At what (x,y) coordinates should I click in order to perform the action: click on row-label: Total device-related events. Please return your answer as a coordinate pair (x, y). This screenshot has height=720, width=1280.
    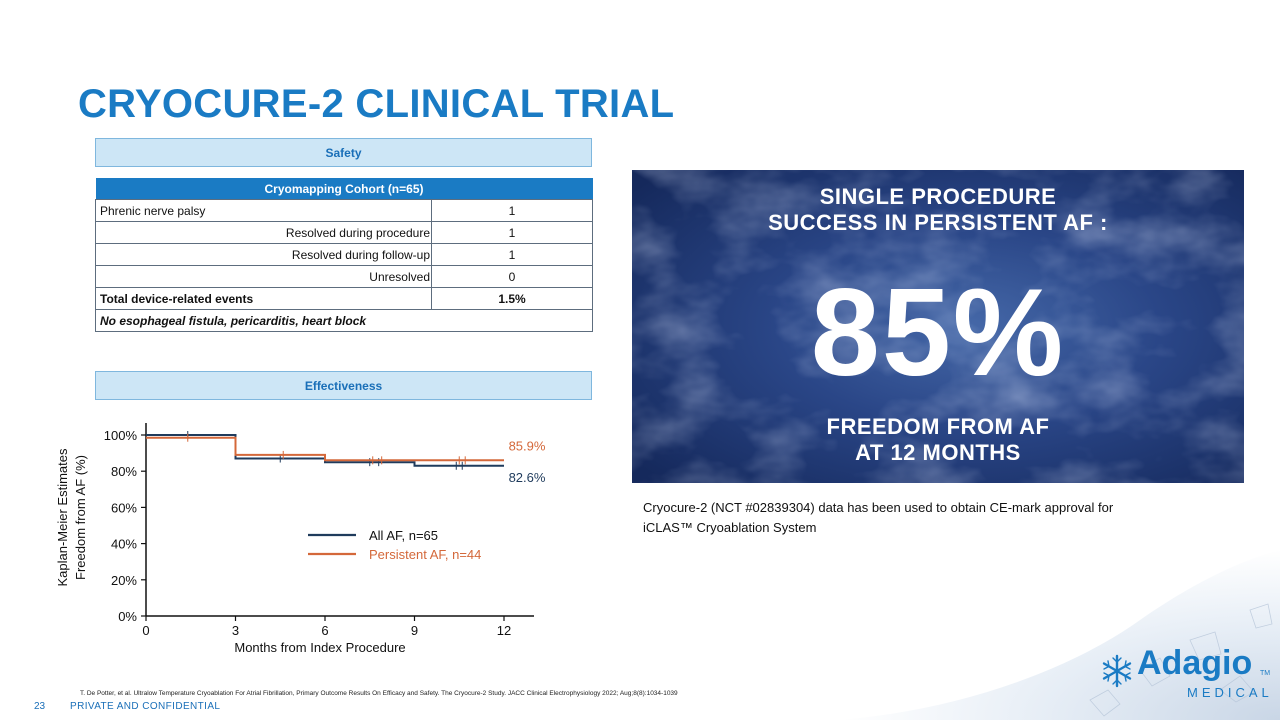
    Looking at the image, I should click on (263, 298).